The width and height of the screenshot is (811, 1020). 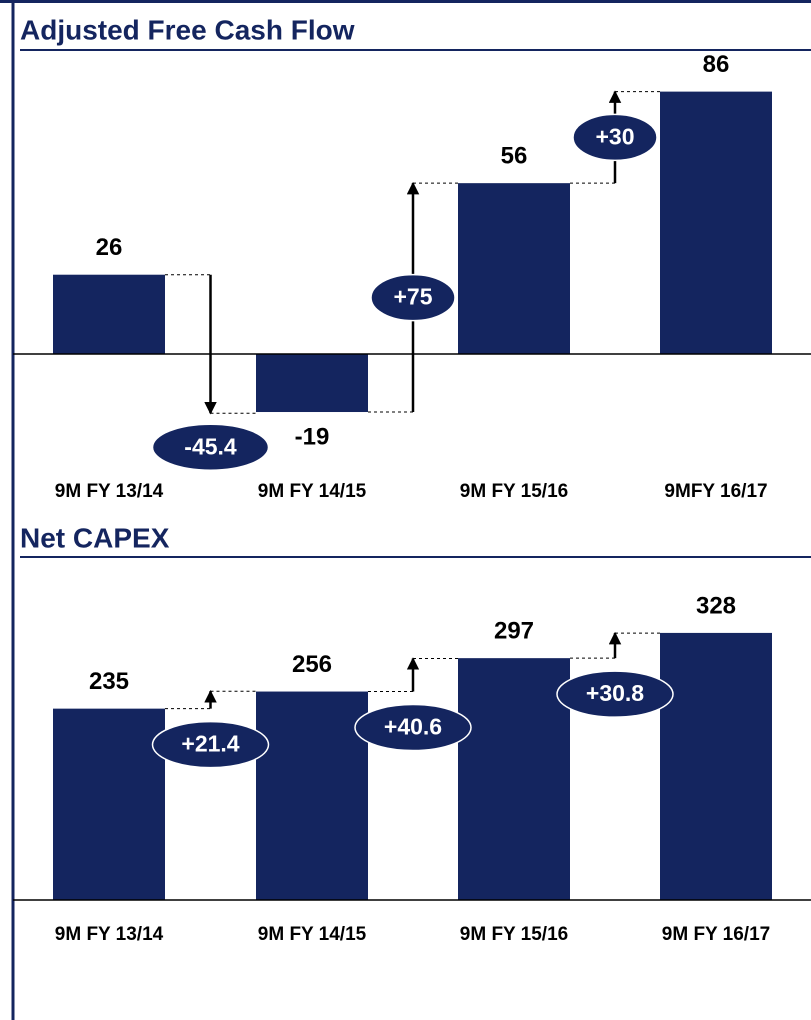 I want to click on change-label: +75, so click(x=412, y=297).